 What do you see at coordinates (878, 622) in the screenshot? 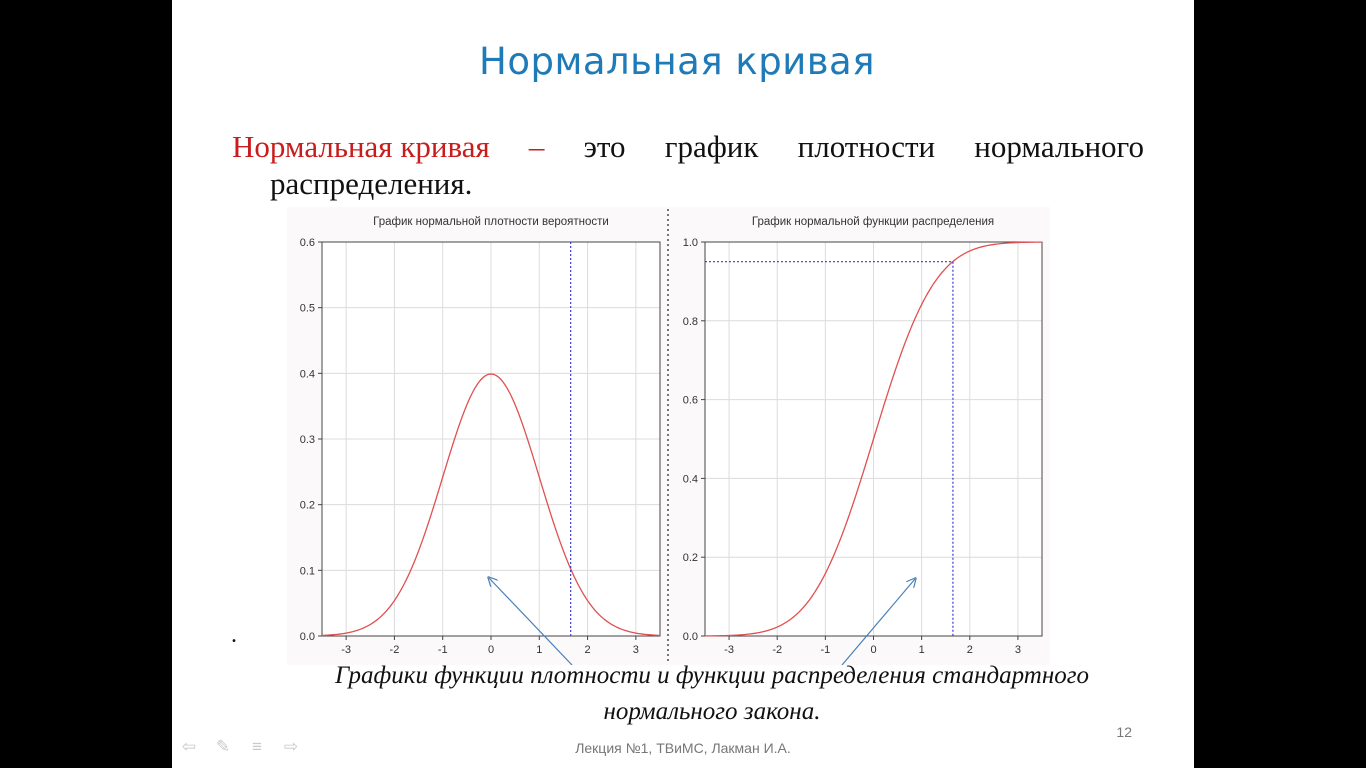
I see `annotation-arrow-cdf` at bounding box center [878, 622].